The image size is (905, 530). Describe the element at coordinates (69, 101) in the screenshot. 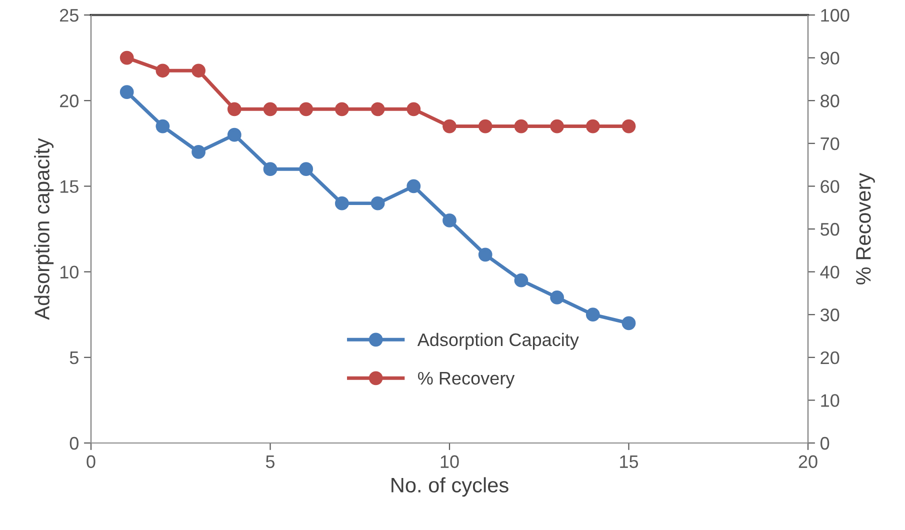

I see `y-tick-label: 20` at that location.